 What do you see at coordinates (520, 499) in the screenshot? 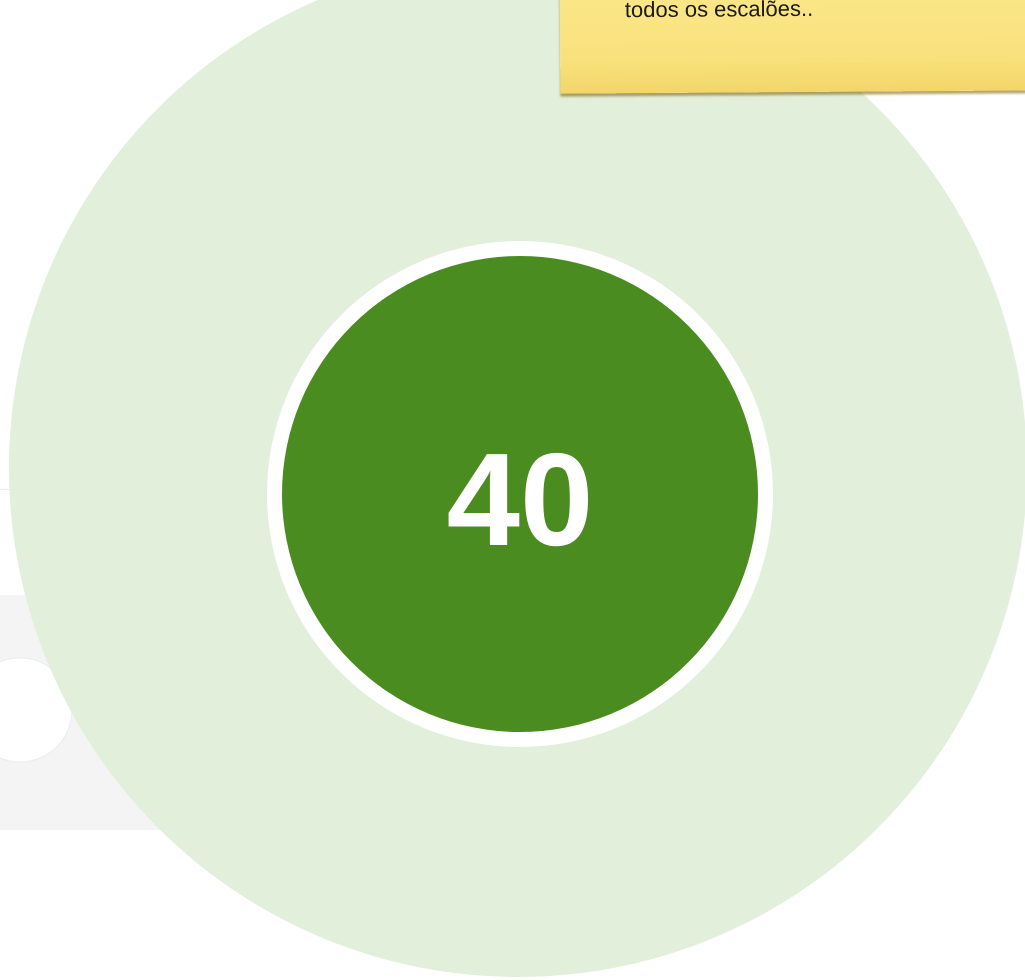
I see `badge-value: 40` at bounding box center [520, 499].